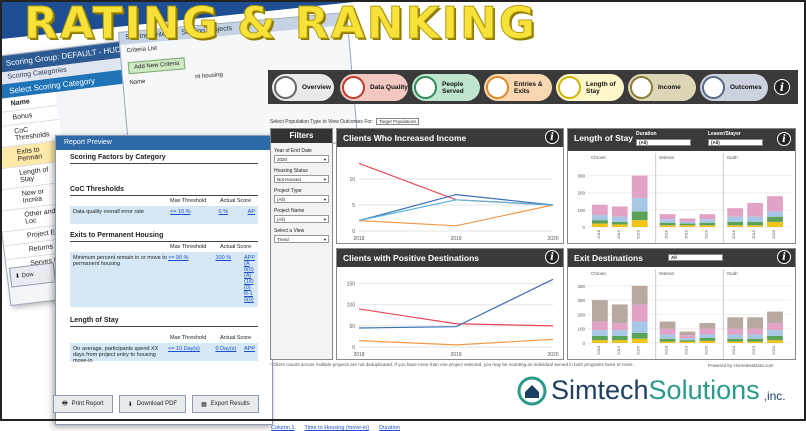  What do you see at coordinates (183, 349) in the screenshot?
I see `threshold-link: <= 10 Day(s)` at bounding box center [183, 349].